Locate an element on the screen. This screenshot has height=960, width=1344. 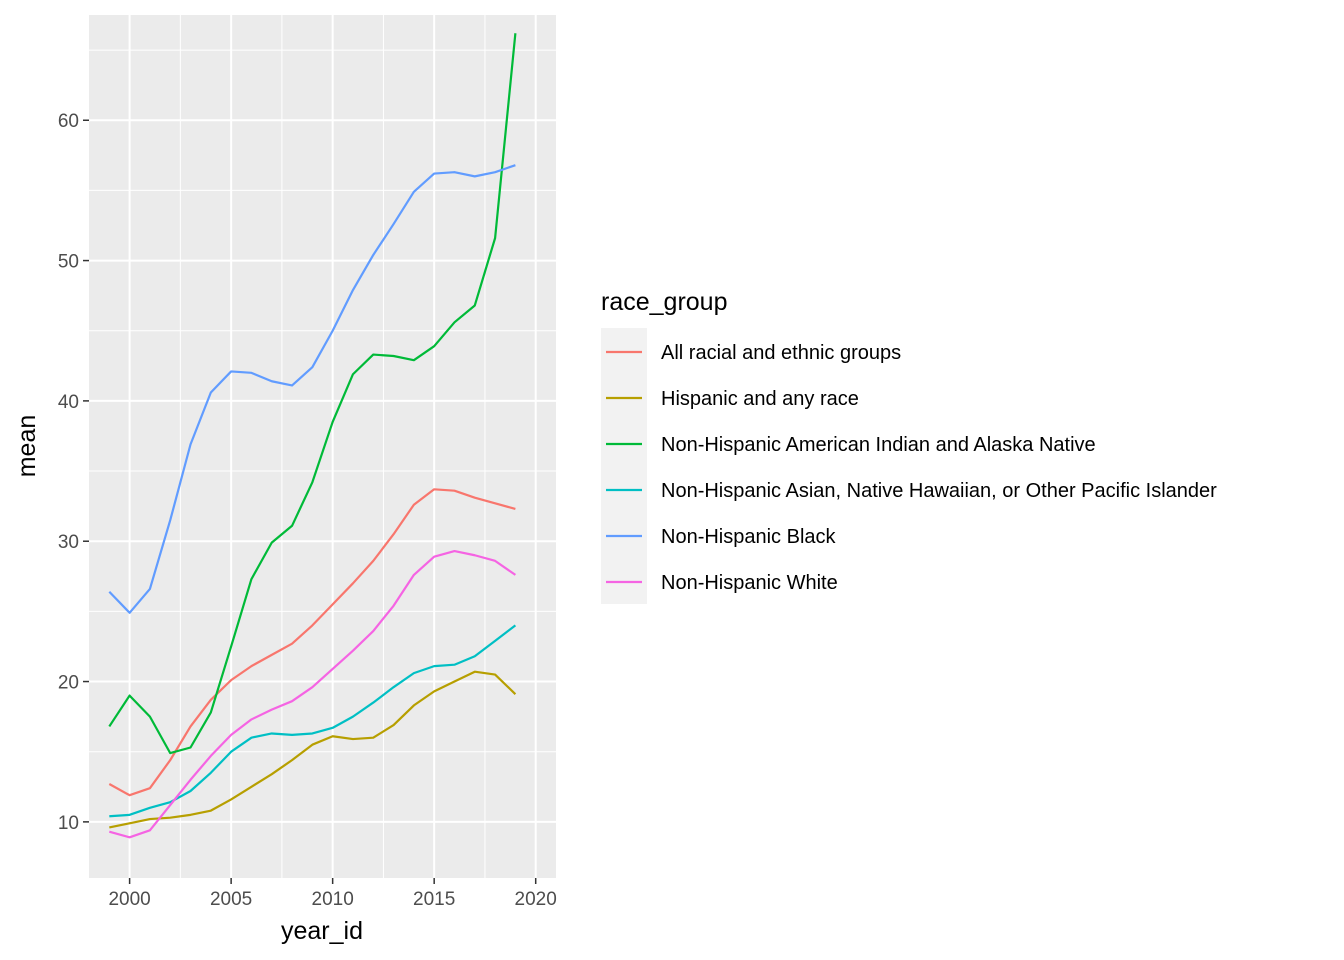
legend-title: race_group is located at coordinates (664, 302).